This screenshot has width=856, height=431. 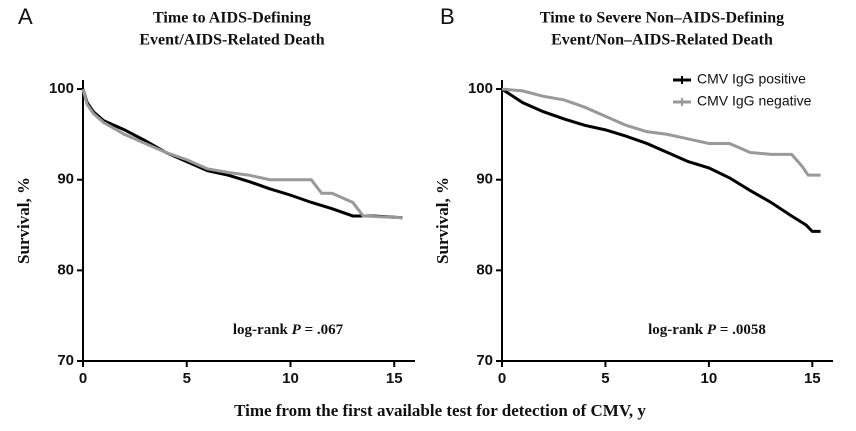 I want to click on chart-title: Event/Non–AIDS-Related Death, so click(x=662, y=40).